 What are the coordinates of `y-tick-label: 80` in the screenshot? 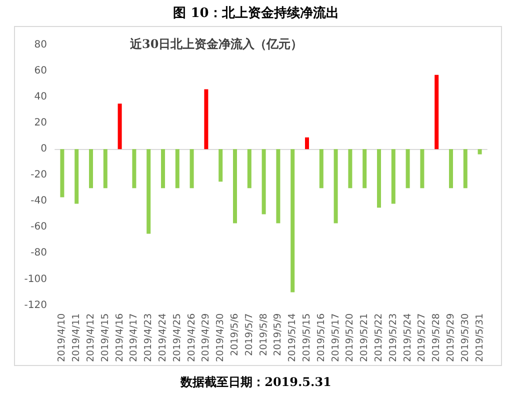 It's located at (40, 45).